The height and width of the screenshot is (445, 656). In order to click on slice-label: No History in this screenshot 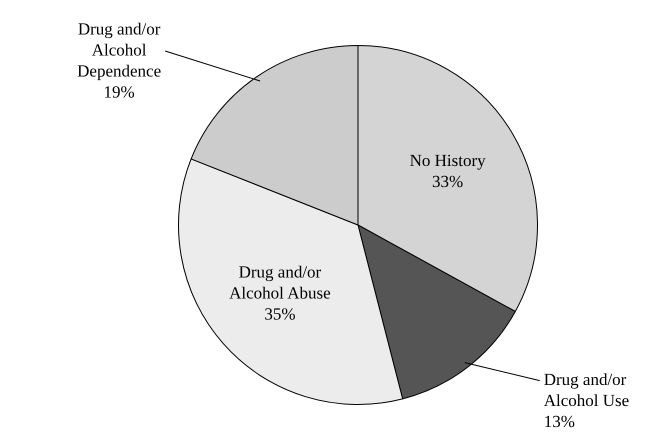, I will do `click(448, 160)`.